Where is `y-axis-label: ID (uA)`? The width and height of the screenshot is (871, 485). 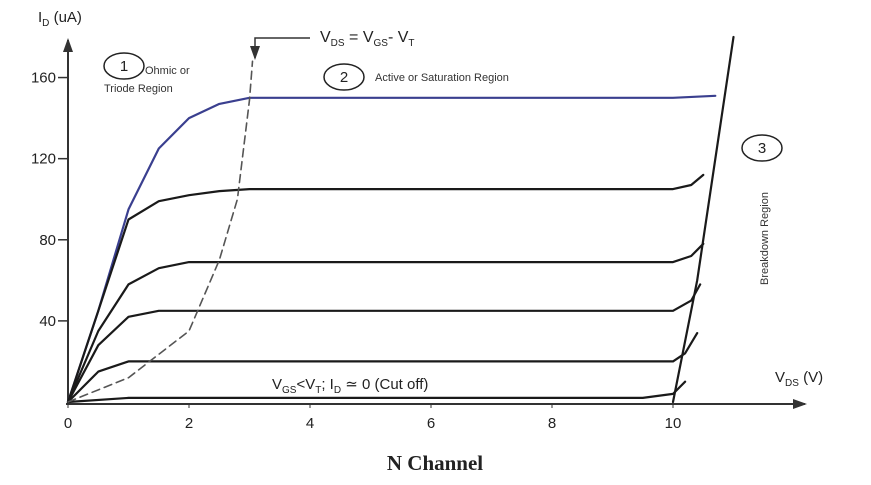
y-axis-label: ID (uA) is located at coordinates (60, 19).